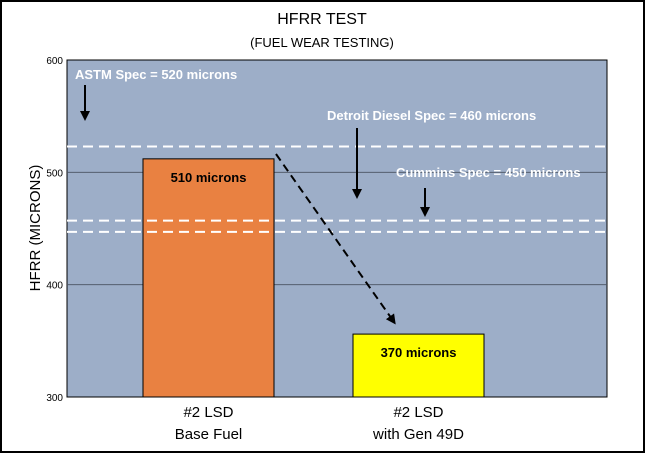  Describe the element at coordinates (322, 19) in the screenshot. I see `chart-title: HFRR TEST` at that location.